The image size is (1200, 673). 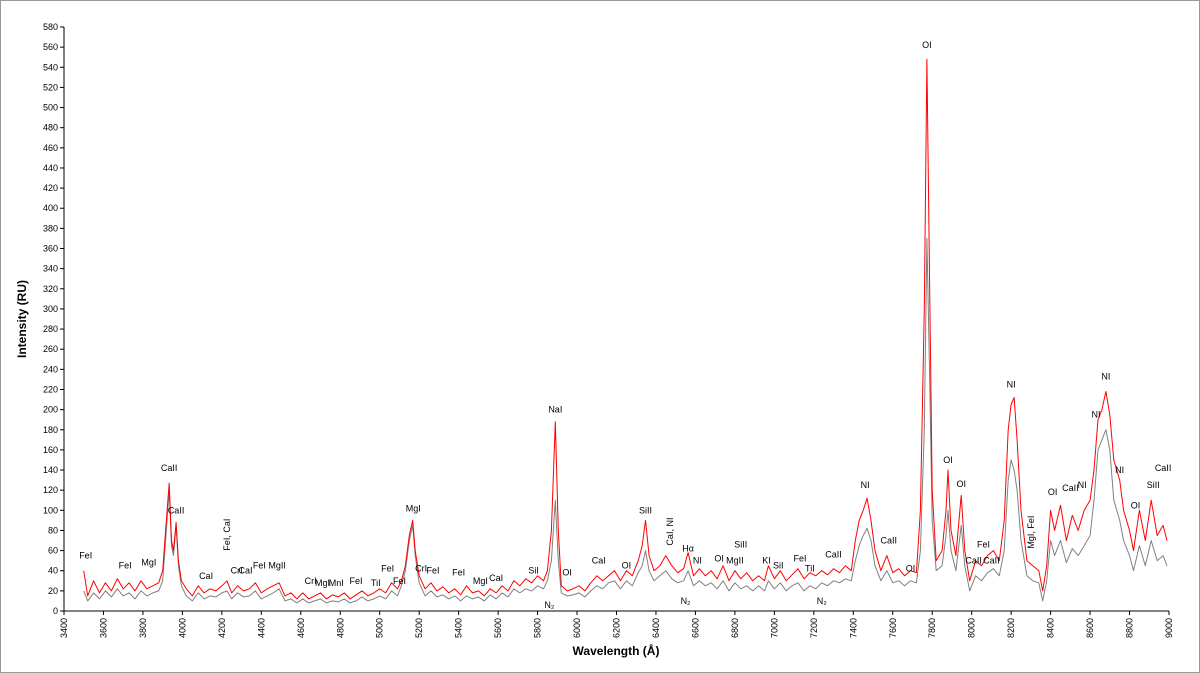 I want to click on y-tick-label: 360, so click(x=50, y=249).